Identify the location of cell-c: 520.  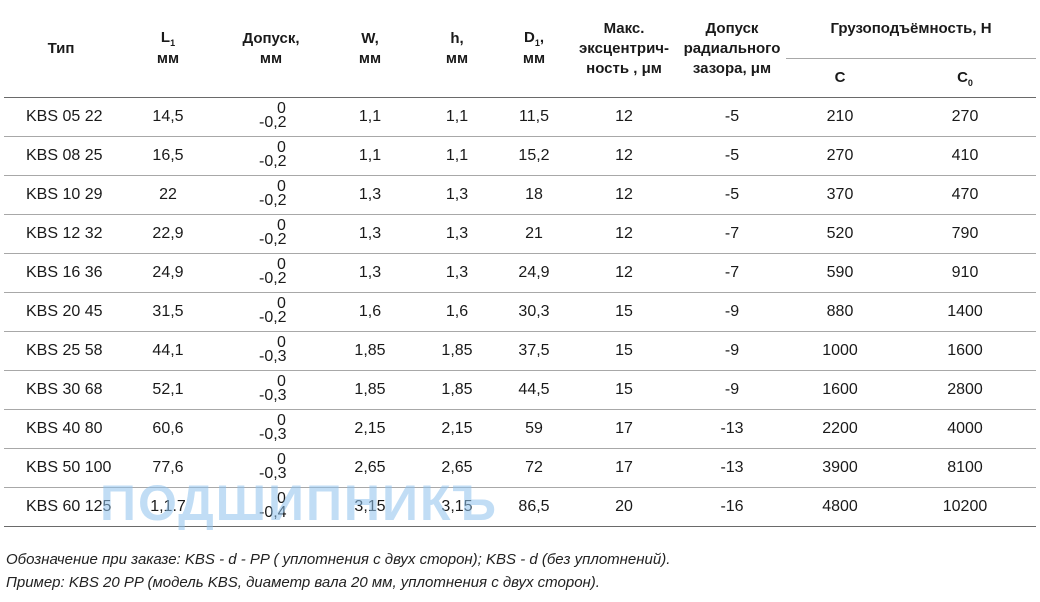
(840, 234).